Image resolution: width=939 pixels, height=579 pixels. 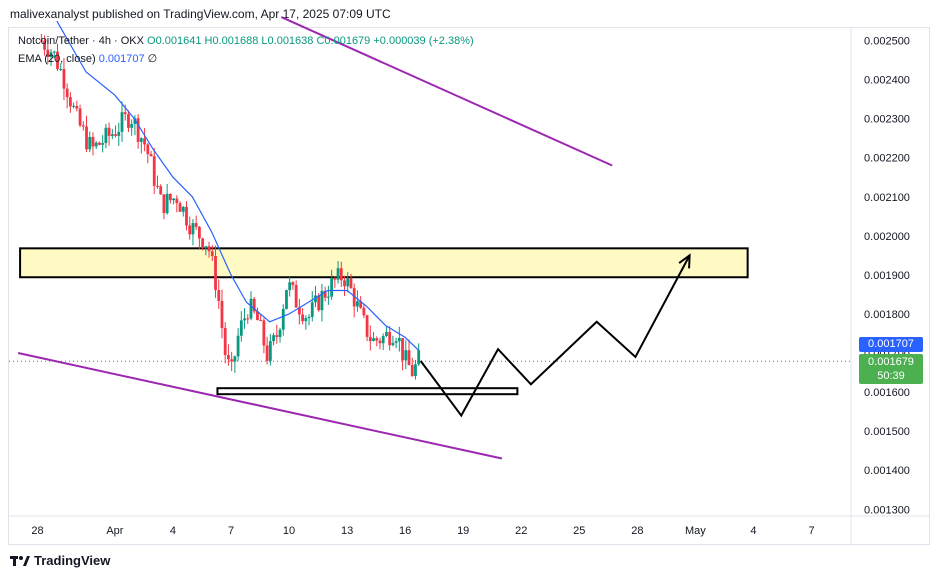 I want to click on lower-trendline, so click(x=260, y=406).